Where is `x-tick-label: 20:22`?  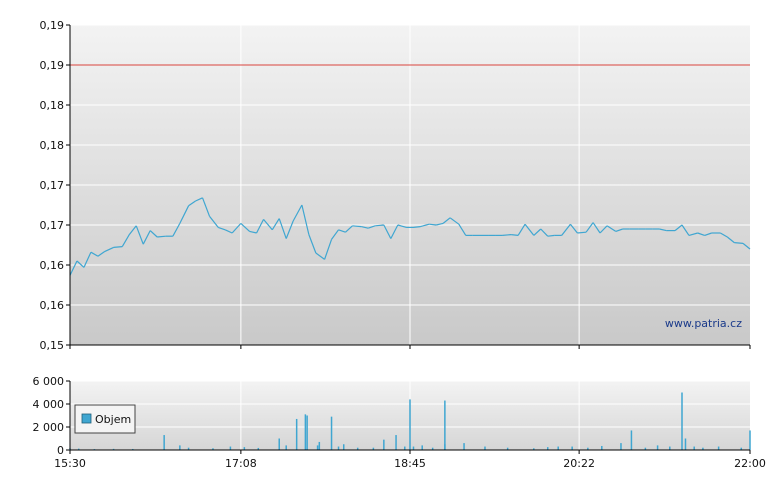
x-tick-label: 20:22 is located at coordinates (579, 463).